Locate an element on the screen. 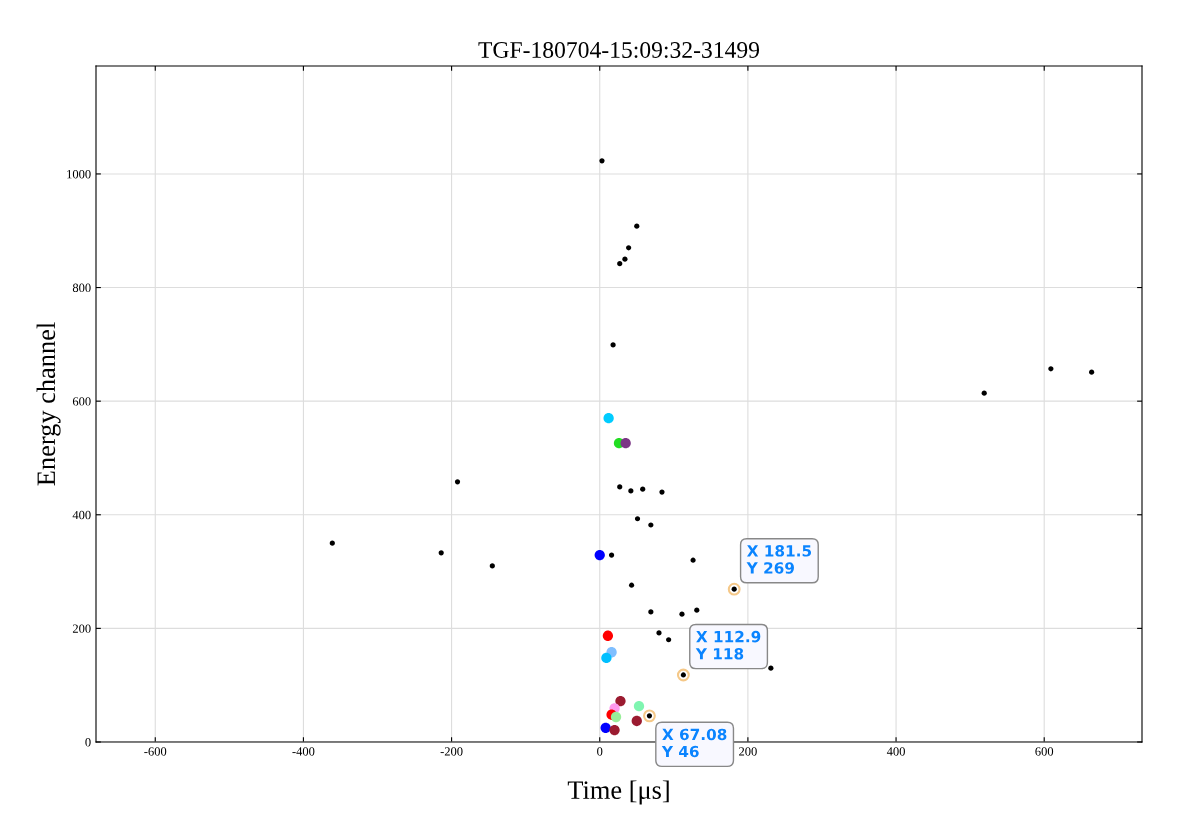  annotation: X 67.08 Y 46 is located at coordinates (694, 743).